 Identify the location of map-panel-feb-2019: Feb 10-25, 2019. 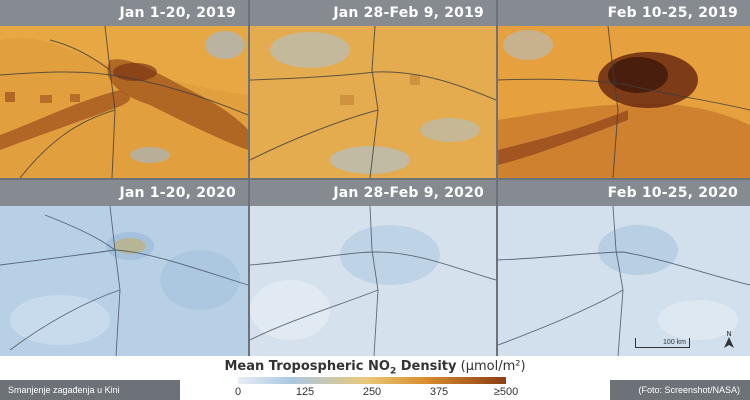
(624, 89).